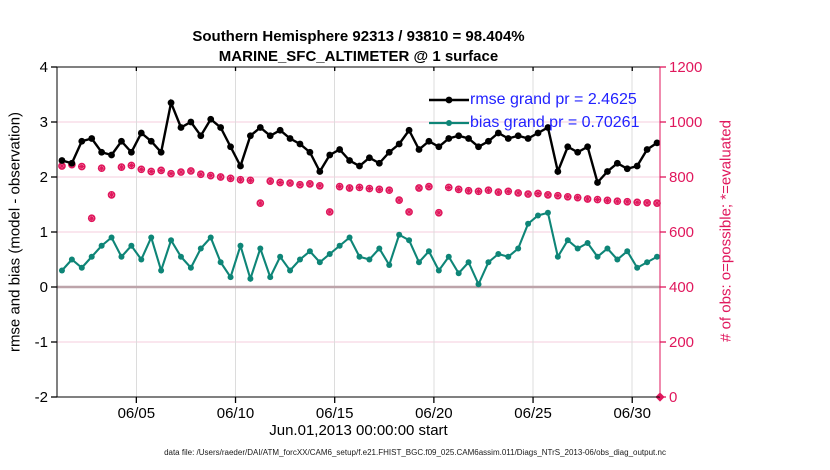  Describe the element at coordinates (335, 413) in the screenshot. I see `svg-text: 06/15` at that location.